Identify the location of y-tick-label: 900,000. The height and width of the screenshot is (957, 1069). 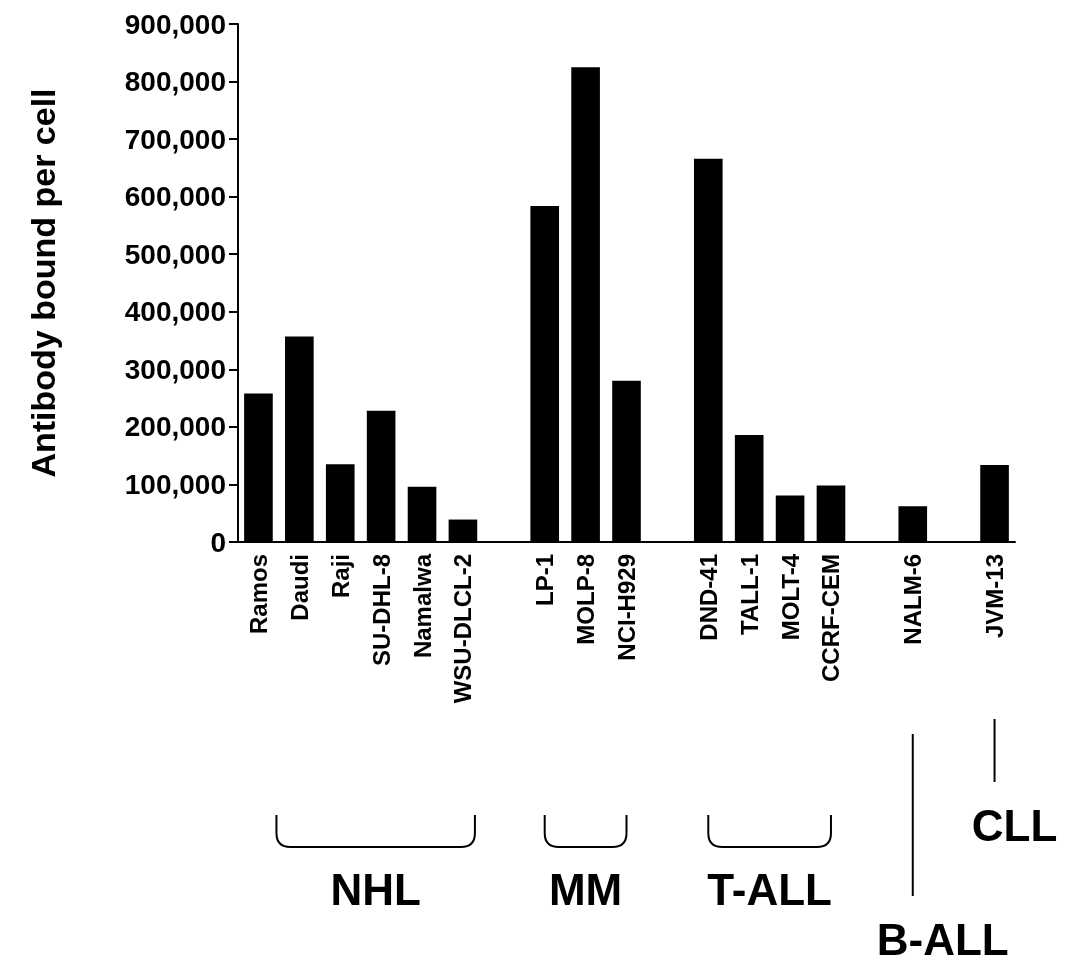
(175, 24).